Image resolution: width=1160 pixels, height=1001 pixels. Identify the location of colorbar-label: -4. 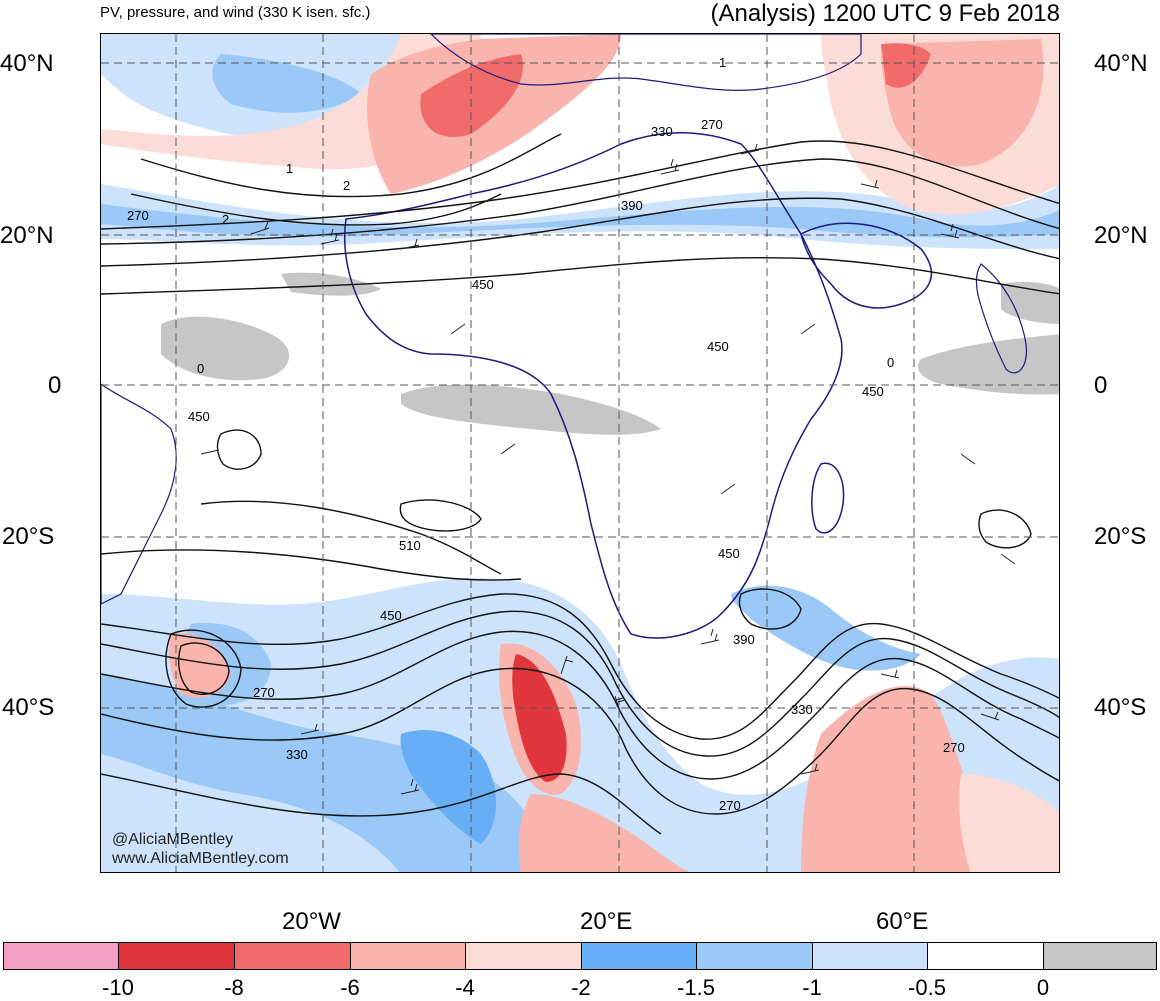
(465, 987).